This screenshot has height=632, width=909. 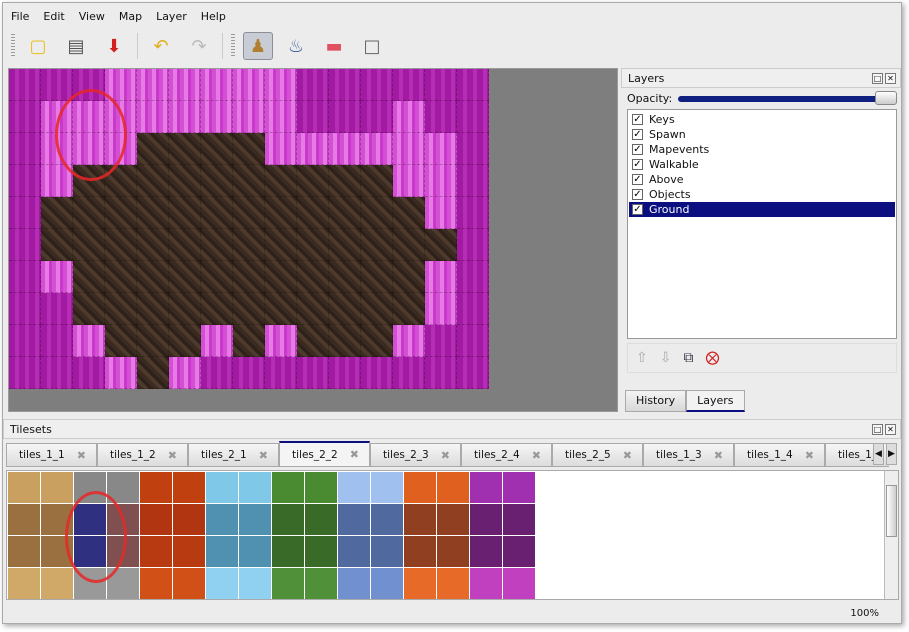 What do you see at coordinates (233, 46) in the screenshot?
I see `toolbar-grip` at bounding box center [233, 46].